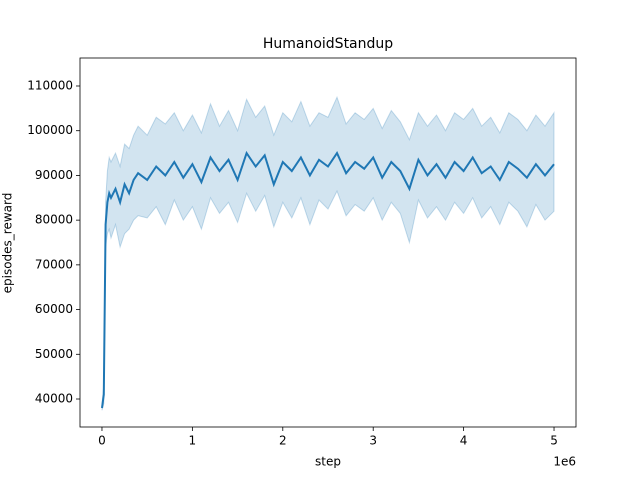 This screenshot has width=640, height=480. I want to click on x-tick-label: 5, so click(554, 441).